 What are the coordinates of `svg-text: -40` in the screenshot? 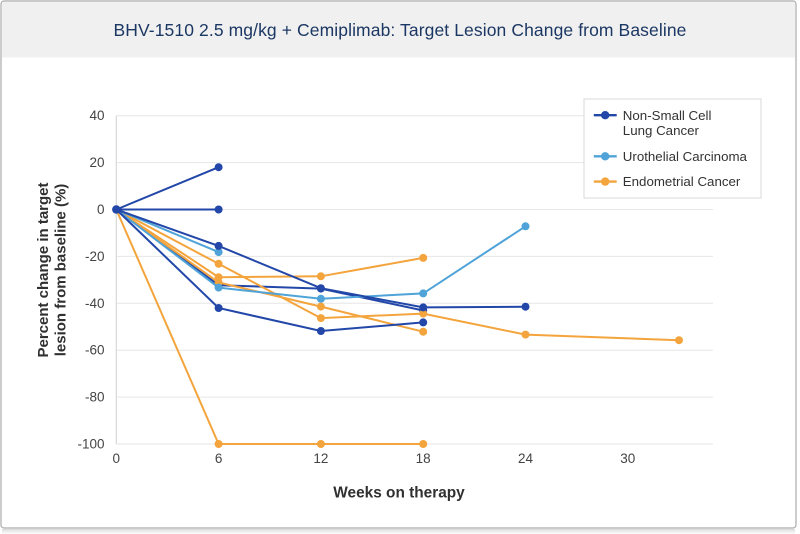 It's located at (95, 303).